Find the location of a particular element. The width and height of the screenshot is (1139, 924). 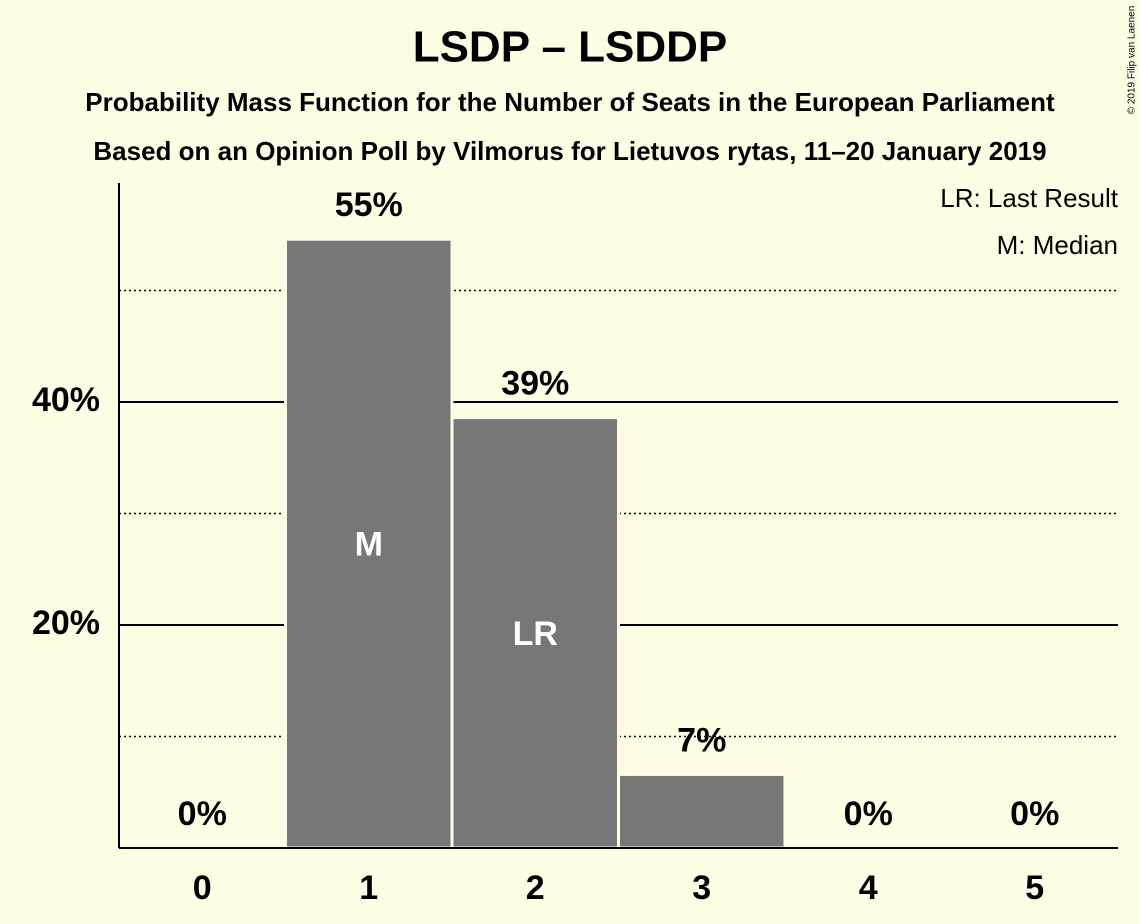

y-tick-label: 20% is located at coordinates (66, 623).